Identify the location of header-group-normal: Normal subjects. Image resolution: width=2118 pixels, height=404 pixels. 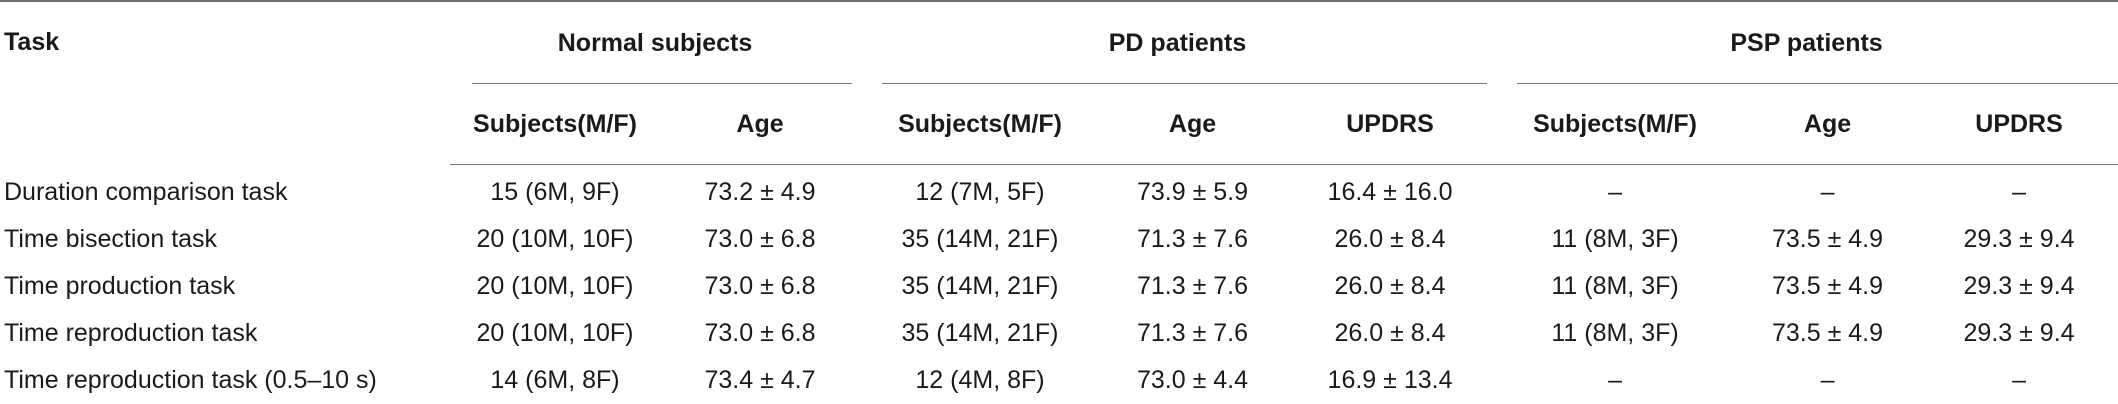
(655, 42).